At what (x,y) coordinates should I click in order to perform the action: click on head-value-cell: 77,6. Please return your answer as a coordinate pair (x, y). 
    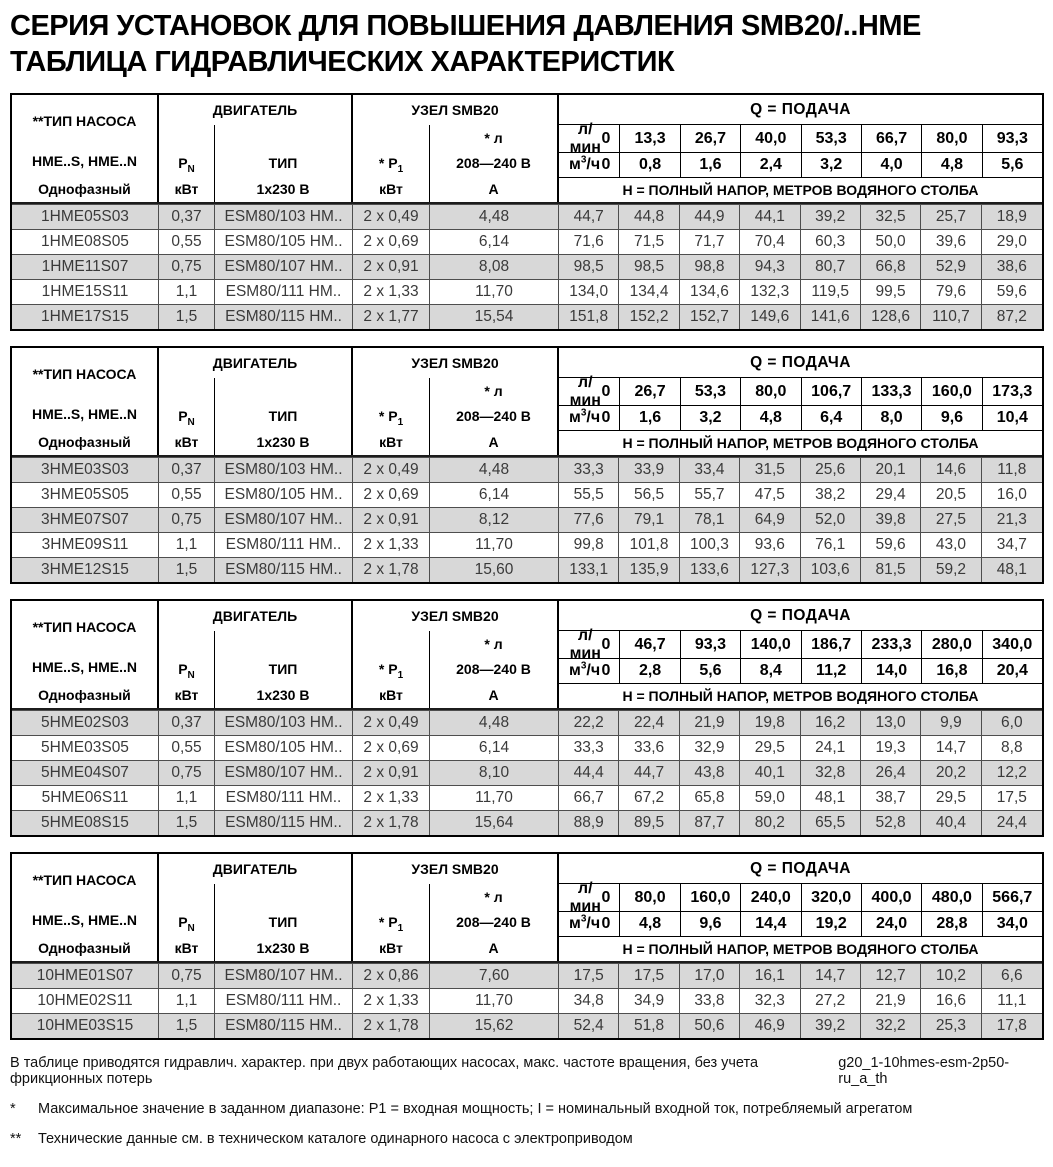
    Looking at the image, I should click on (589, 520).